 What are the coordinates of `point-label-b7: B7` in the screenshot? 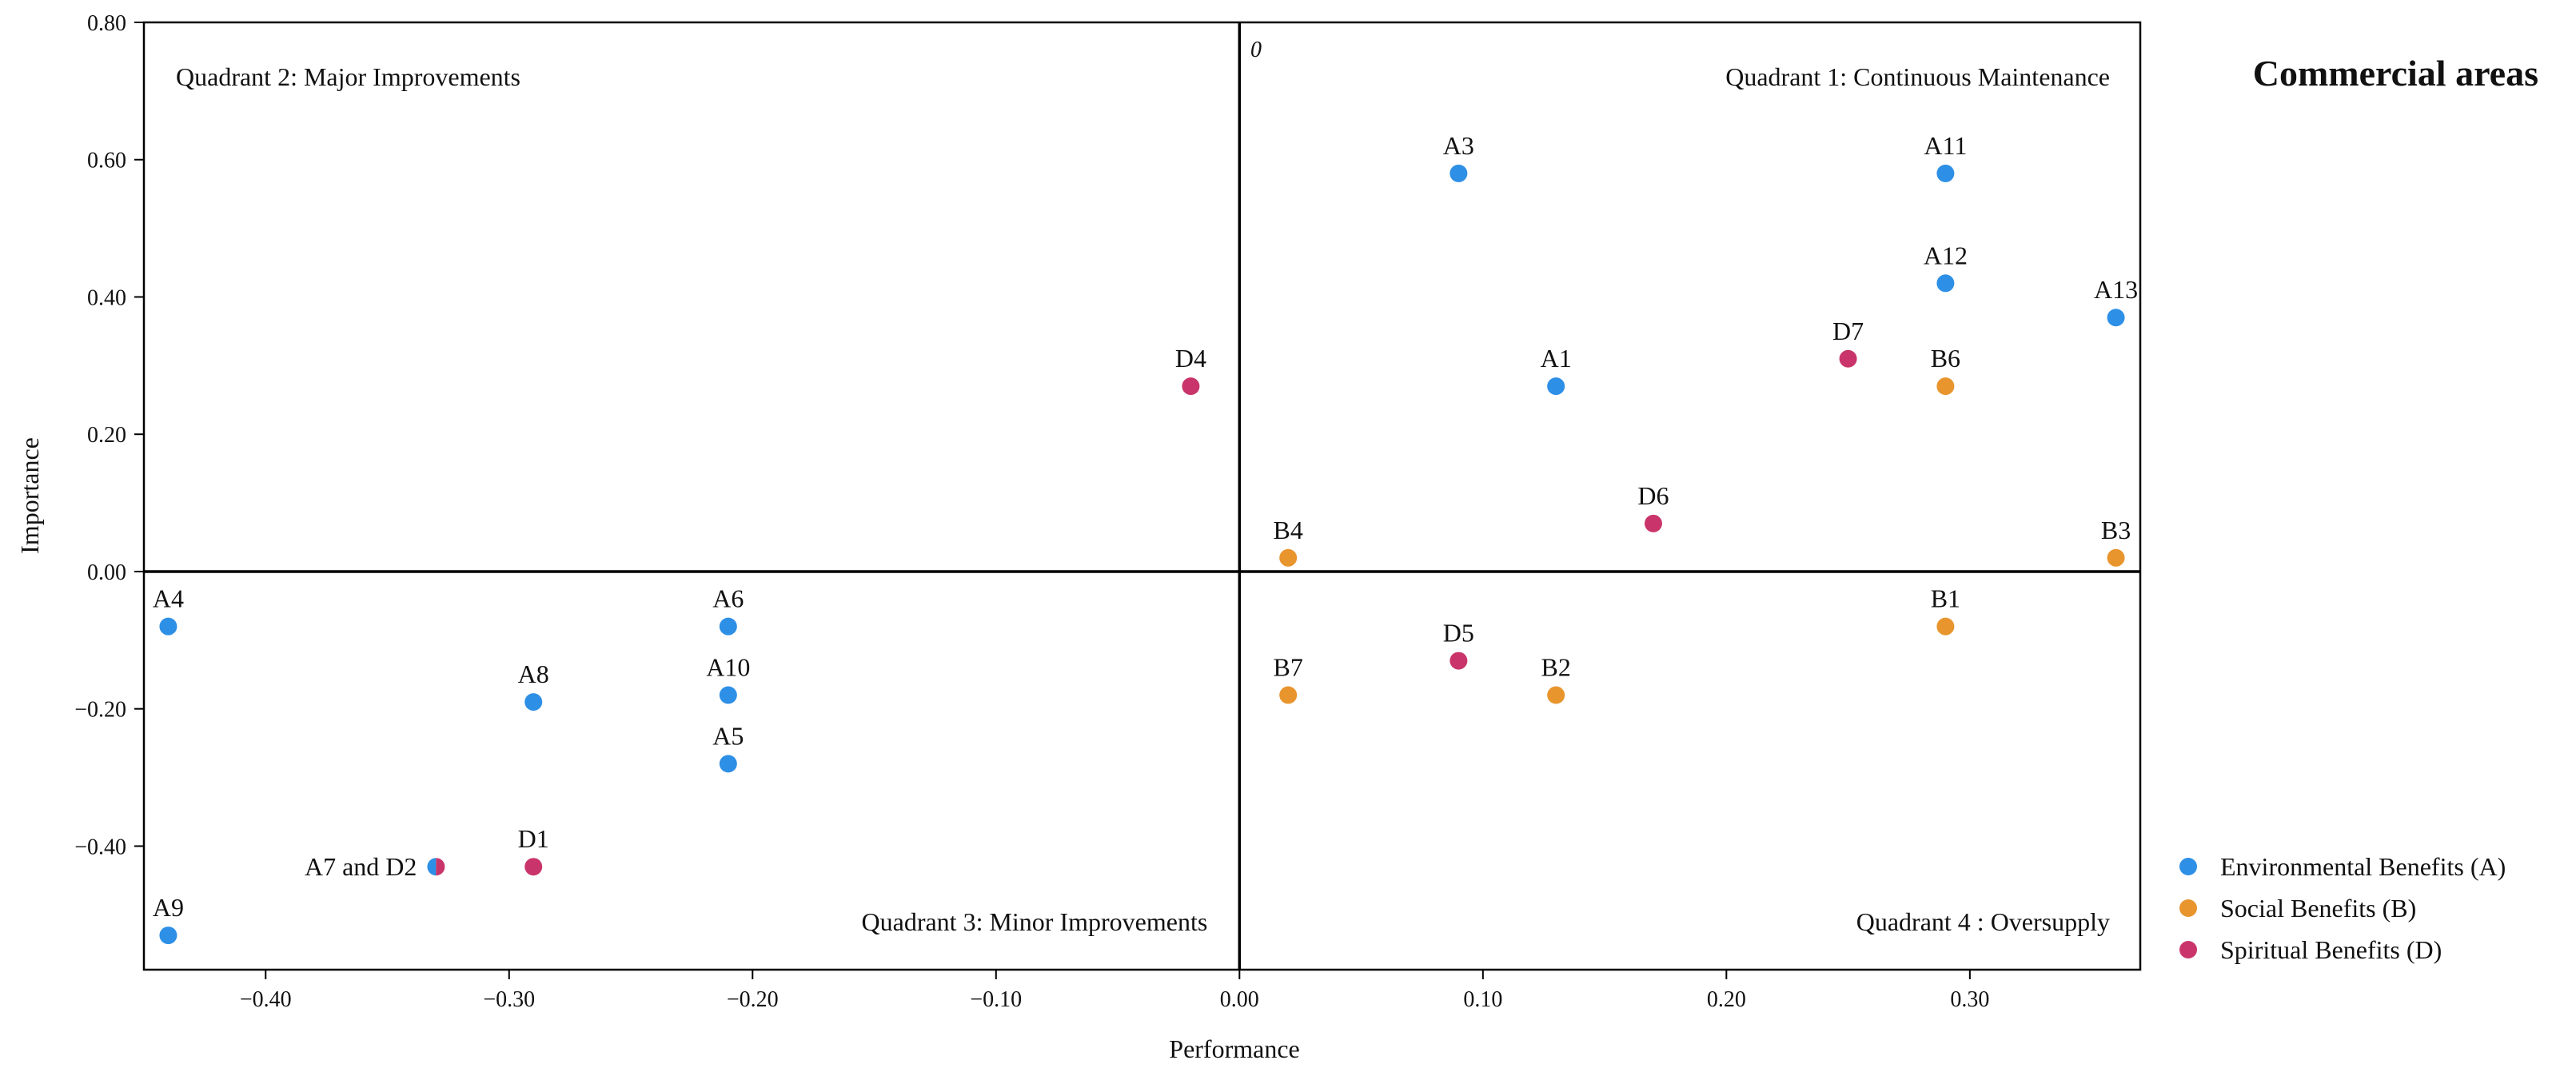 It's located at (1288, 668).